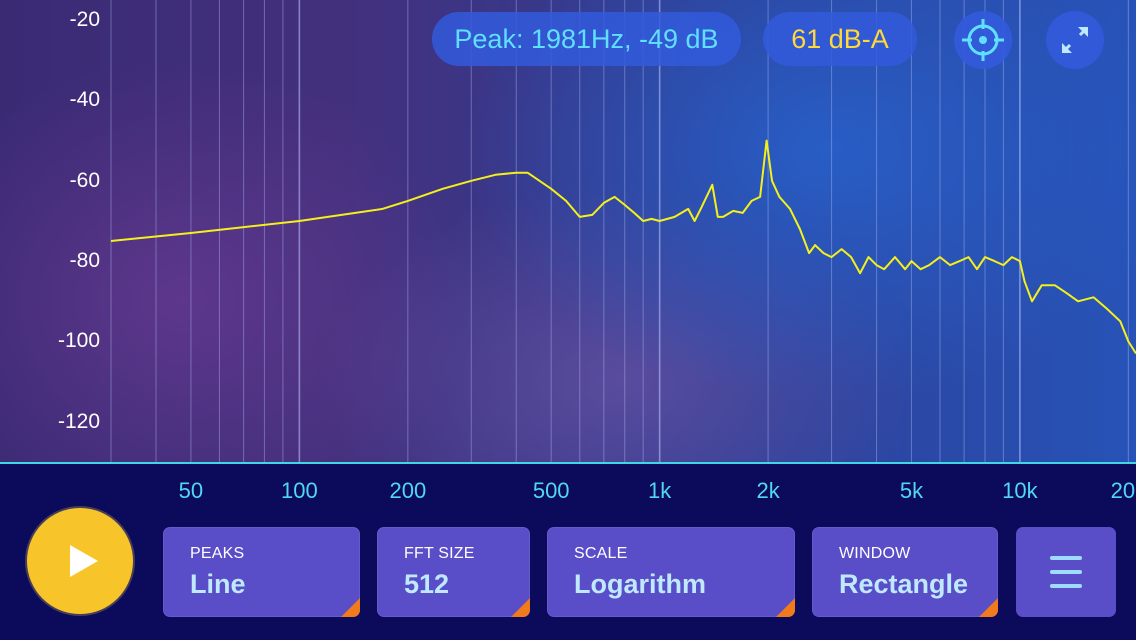 Image resolution: width=1136 pixels, height=640 pixels. I want to click on fft-size-selector: FFT SIZE 512, so click(453, 572).